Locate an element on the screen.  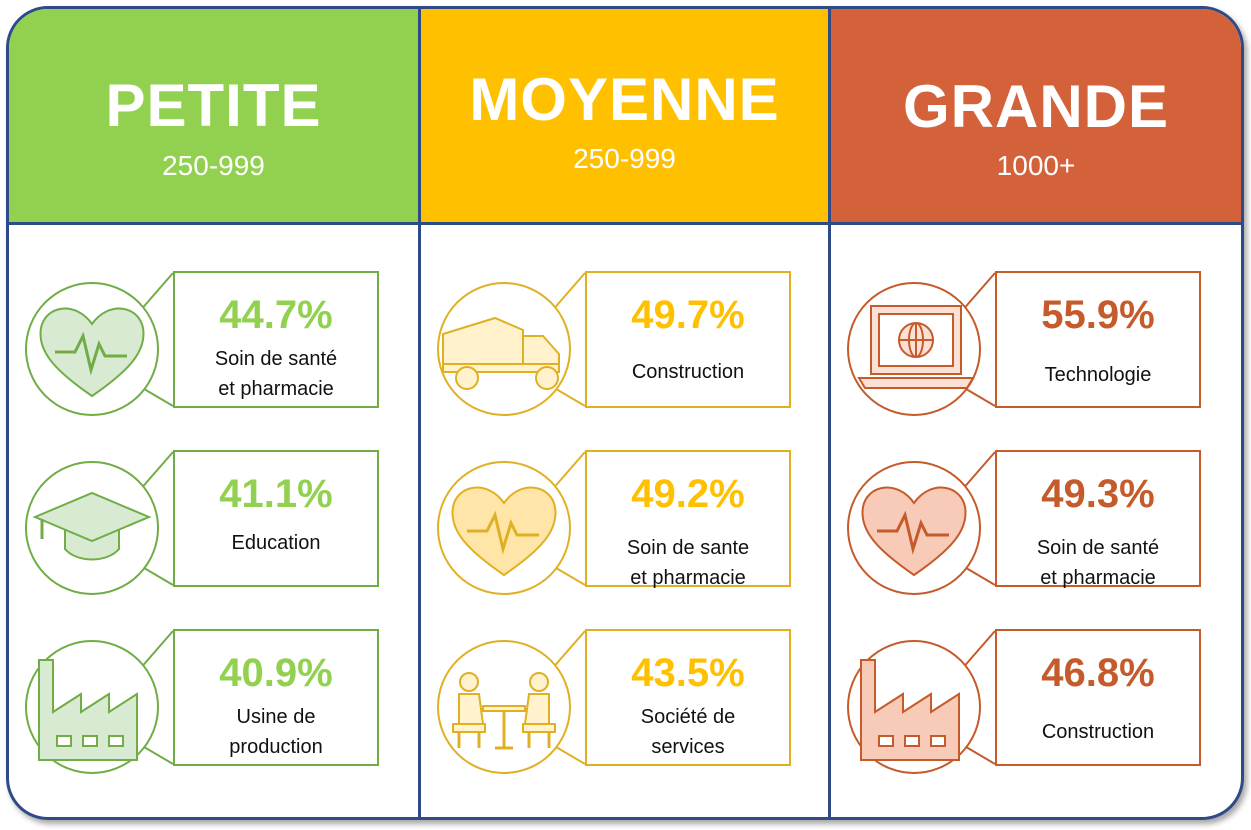
stat-label-line2: production is located at coordinates (276, 747).